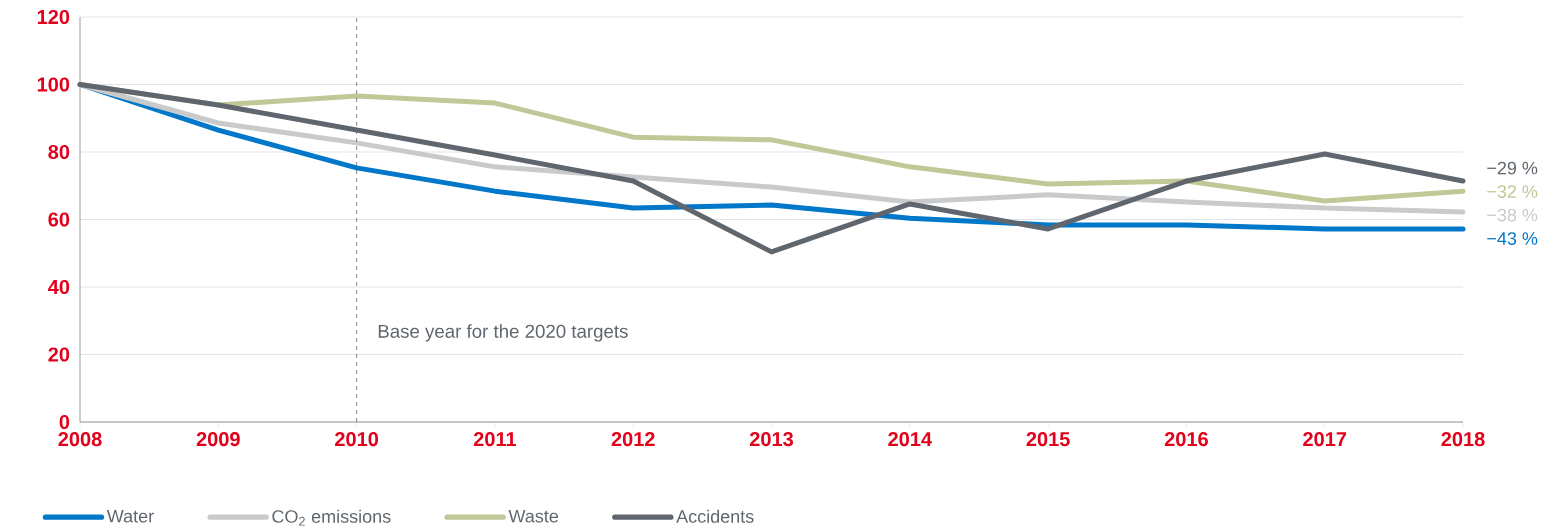 This screenshot has width=1558, height=529. Describe the element at coordinates (633, 439) in the screenshot. I see `x-tick-label: 2012` at that location.